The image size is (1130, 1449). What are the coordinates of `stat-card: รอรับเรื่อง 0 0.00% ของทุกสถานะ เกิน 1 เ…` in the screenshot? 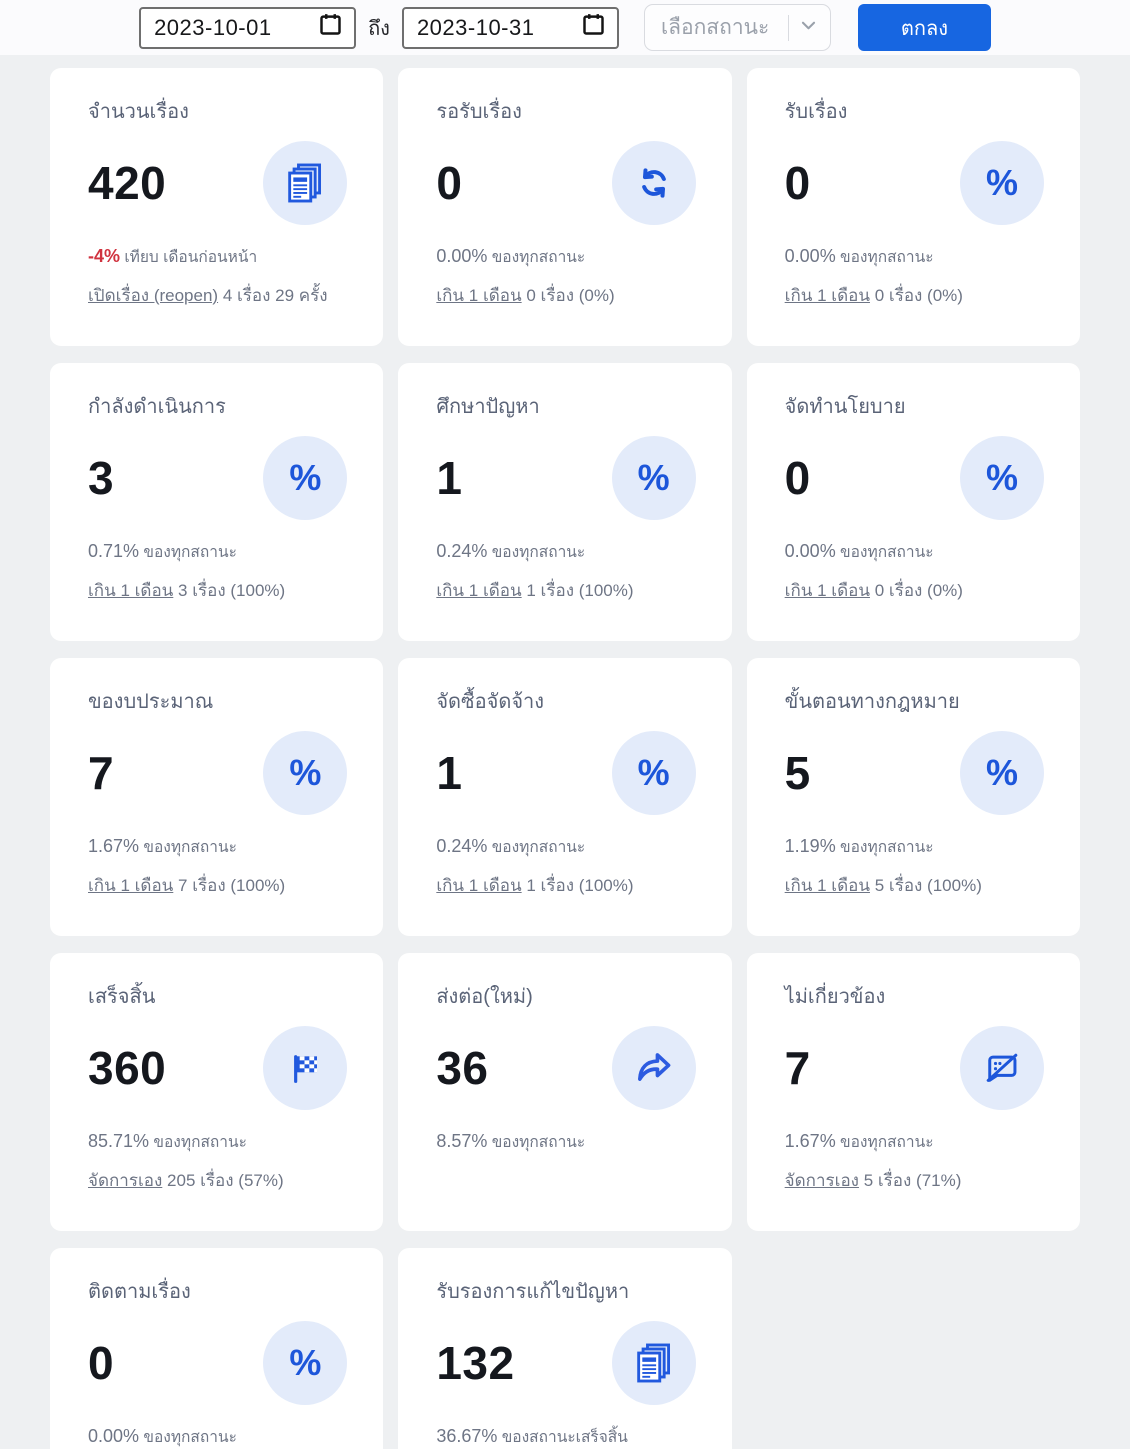 It's located at (565, 207).